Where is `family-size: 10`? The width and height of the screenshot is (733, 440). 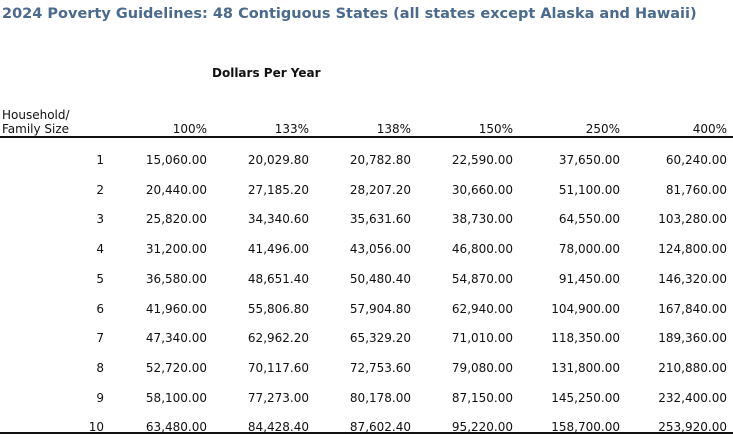 family-size: 10 is located at coordinates (96, 427).